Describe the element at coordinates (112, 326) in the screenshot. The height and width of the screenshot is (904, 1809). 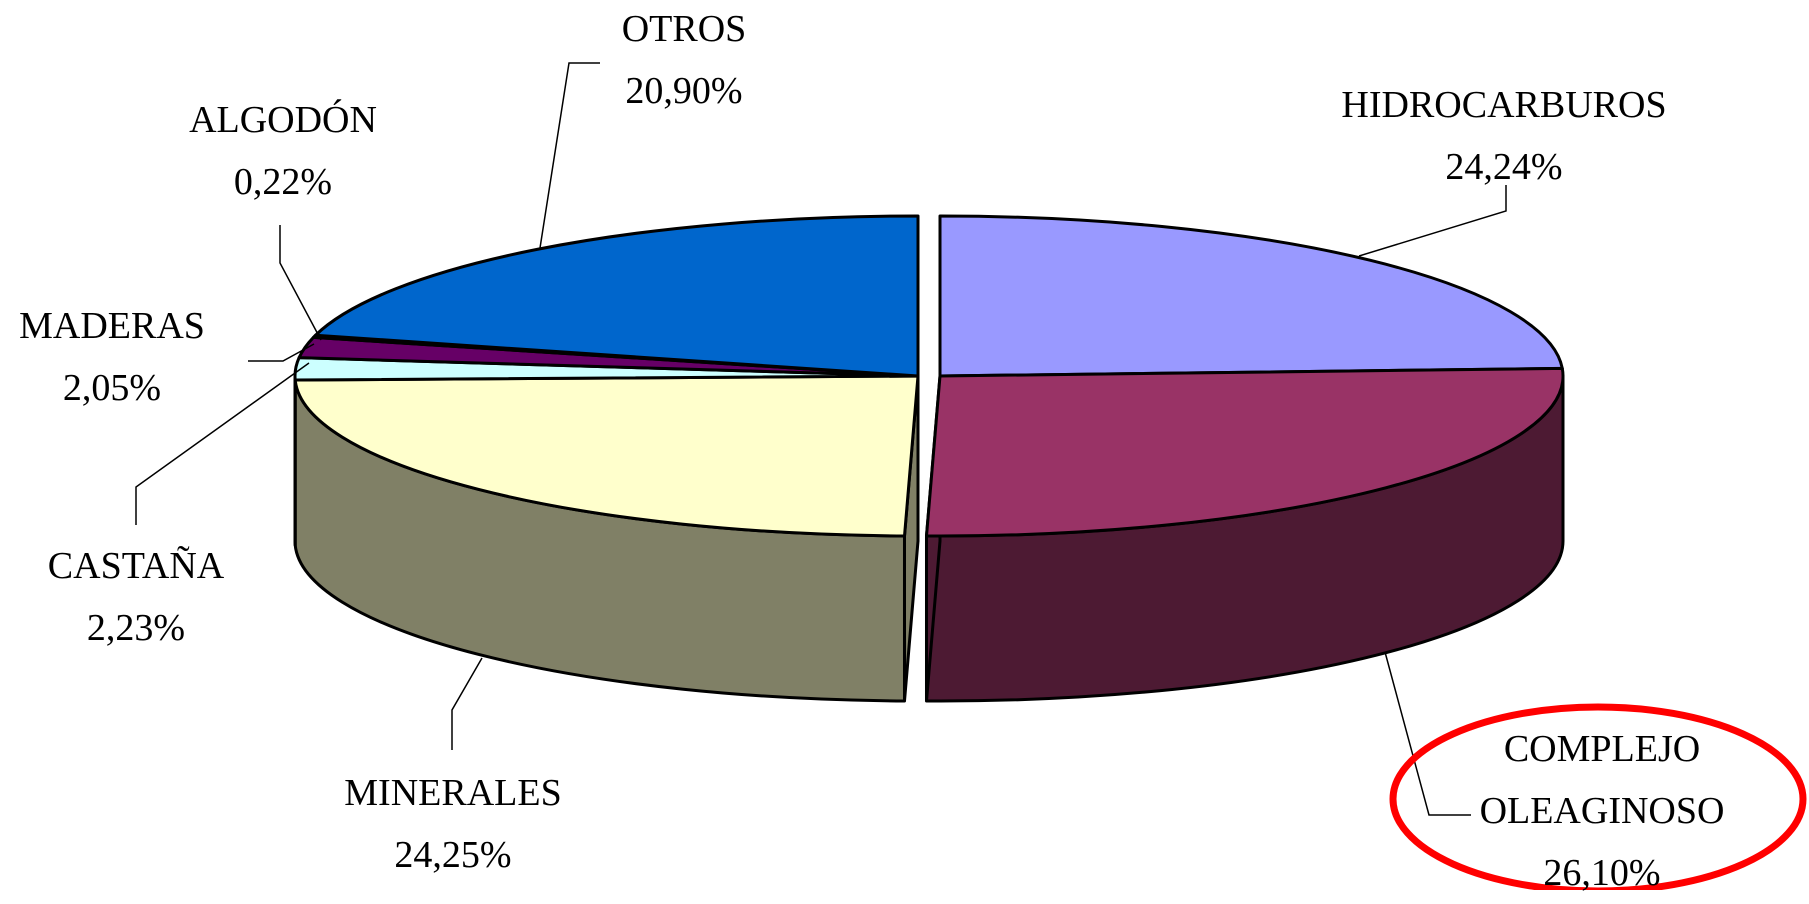
I see `category-name: MADERAS` at that location.